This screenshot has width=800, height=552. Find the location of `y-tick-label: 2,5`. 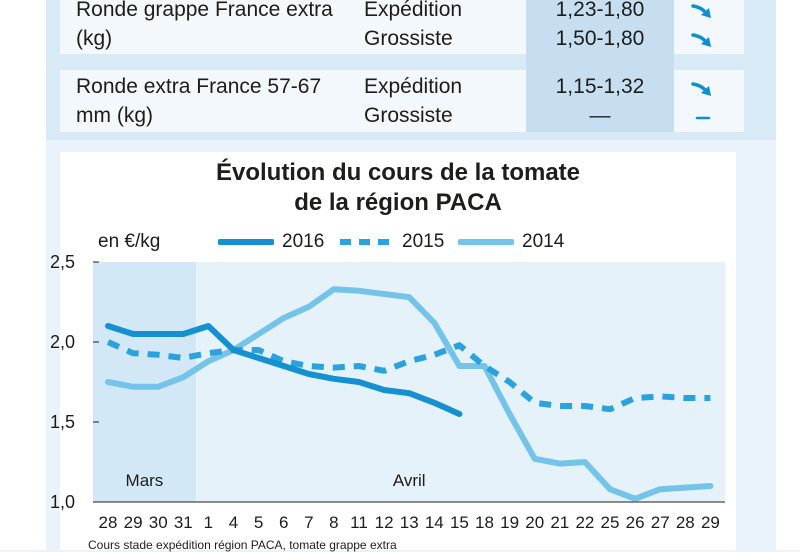

y-tick-label: 2,5 is located at coordinates (62, 262).